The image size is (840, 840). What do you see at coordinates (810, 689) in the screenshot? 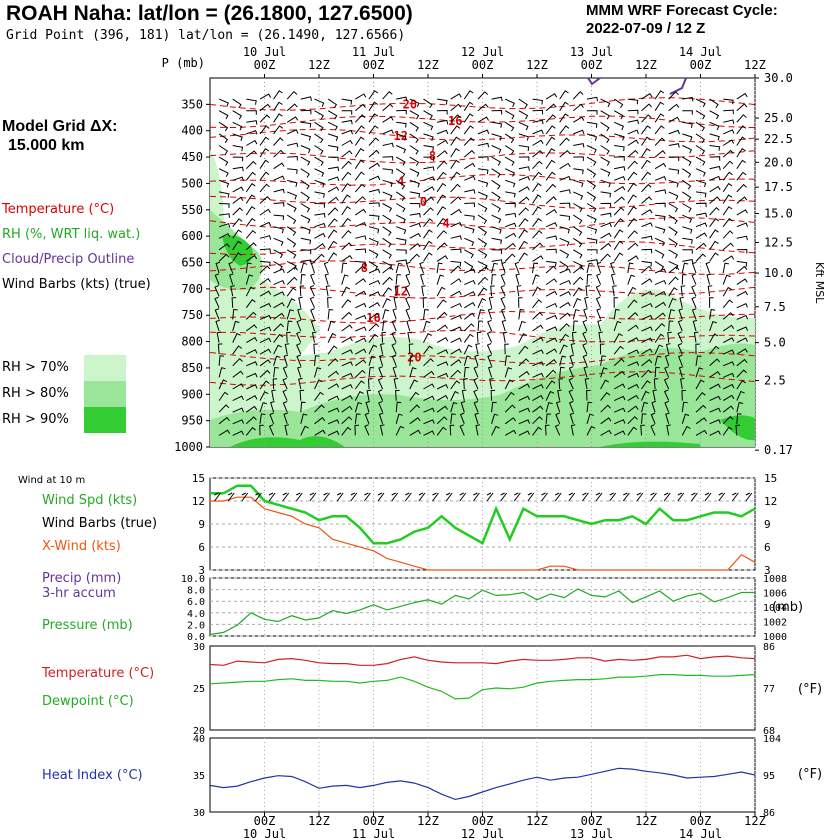
I see `temperature-f-unit-label: (°F)` at bounding box center [810, 689].